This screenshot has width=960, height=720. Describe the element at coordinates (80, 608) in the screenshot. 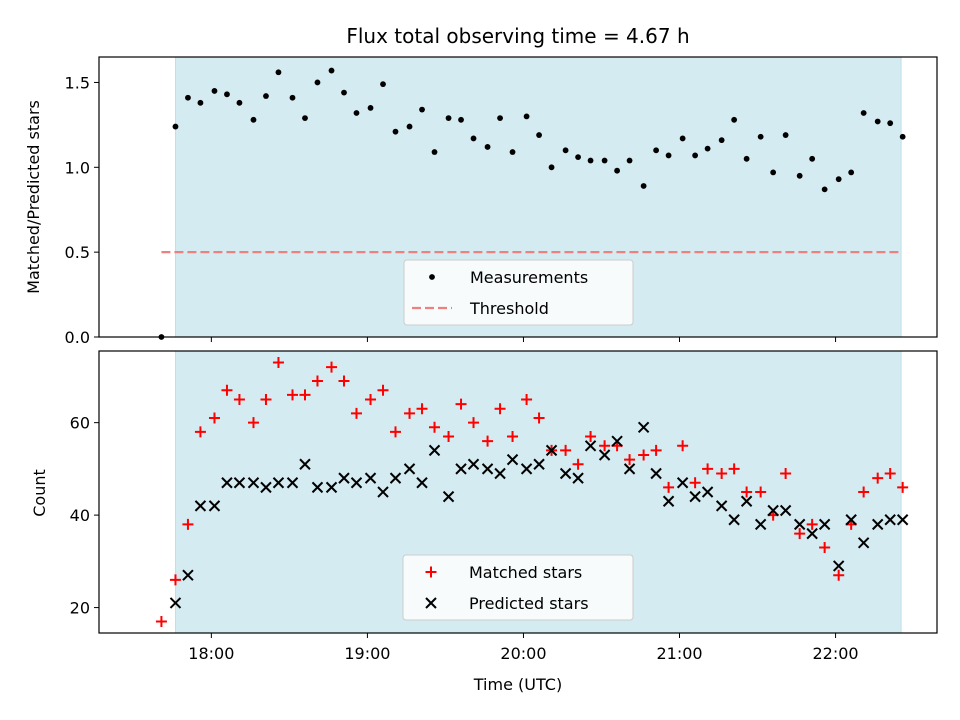

I see `y-tick-label: 20` at that location.